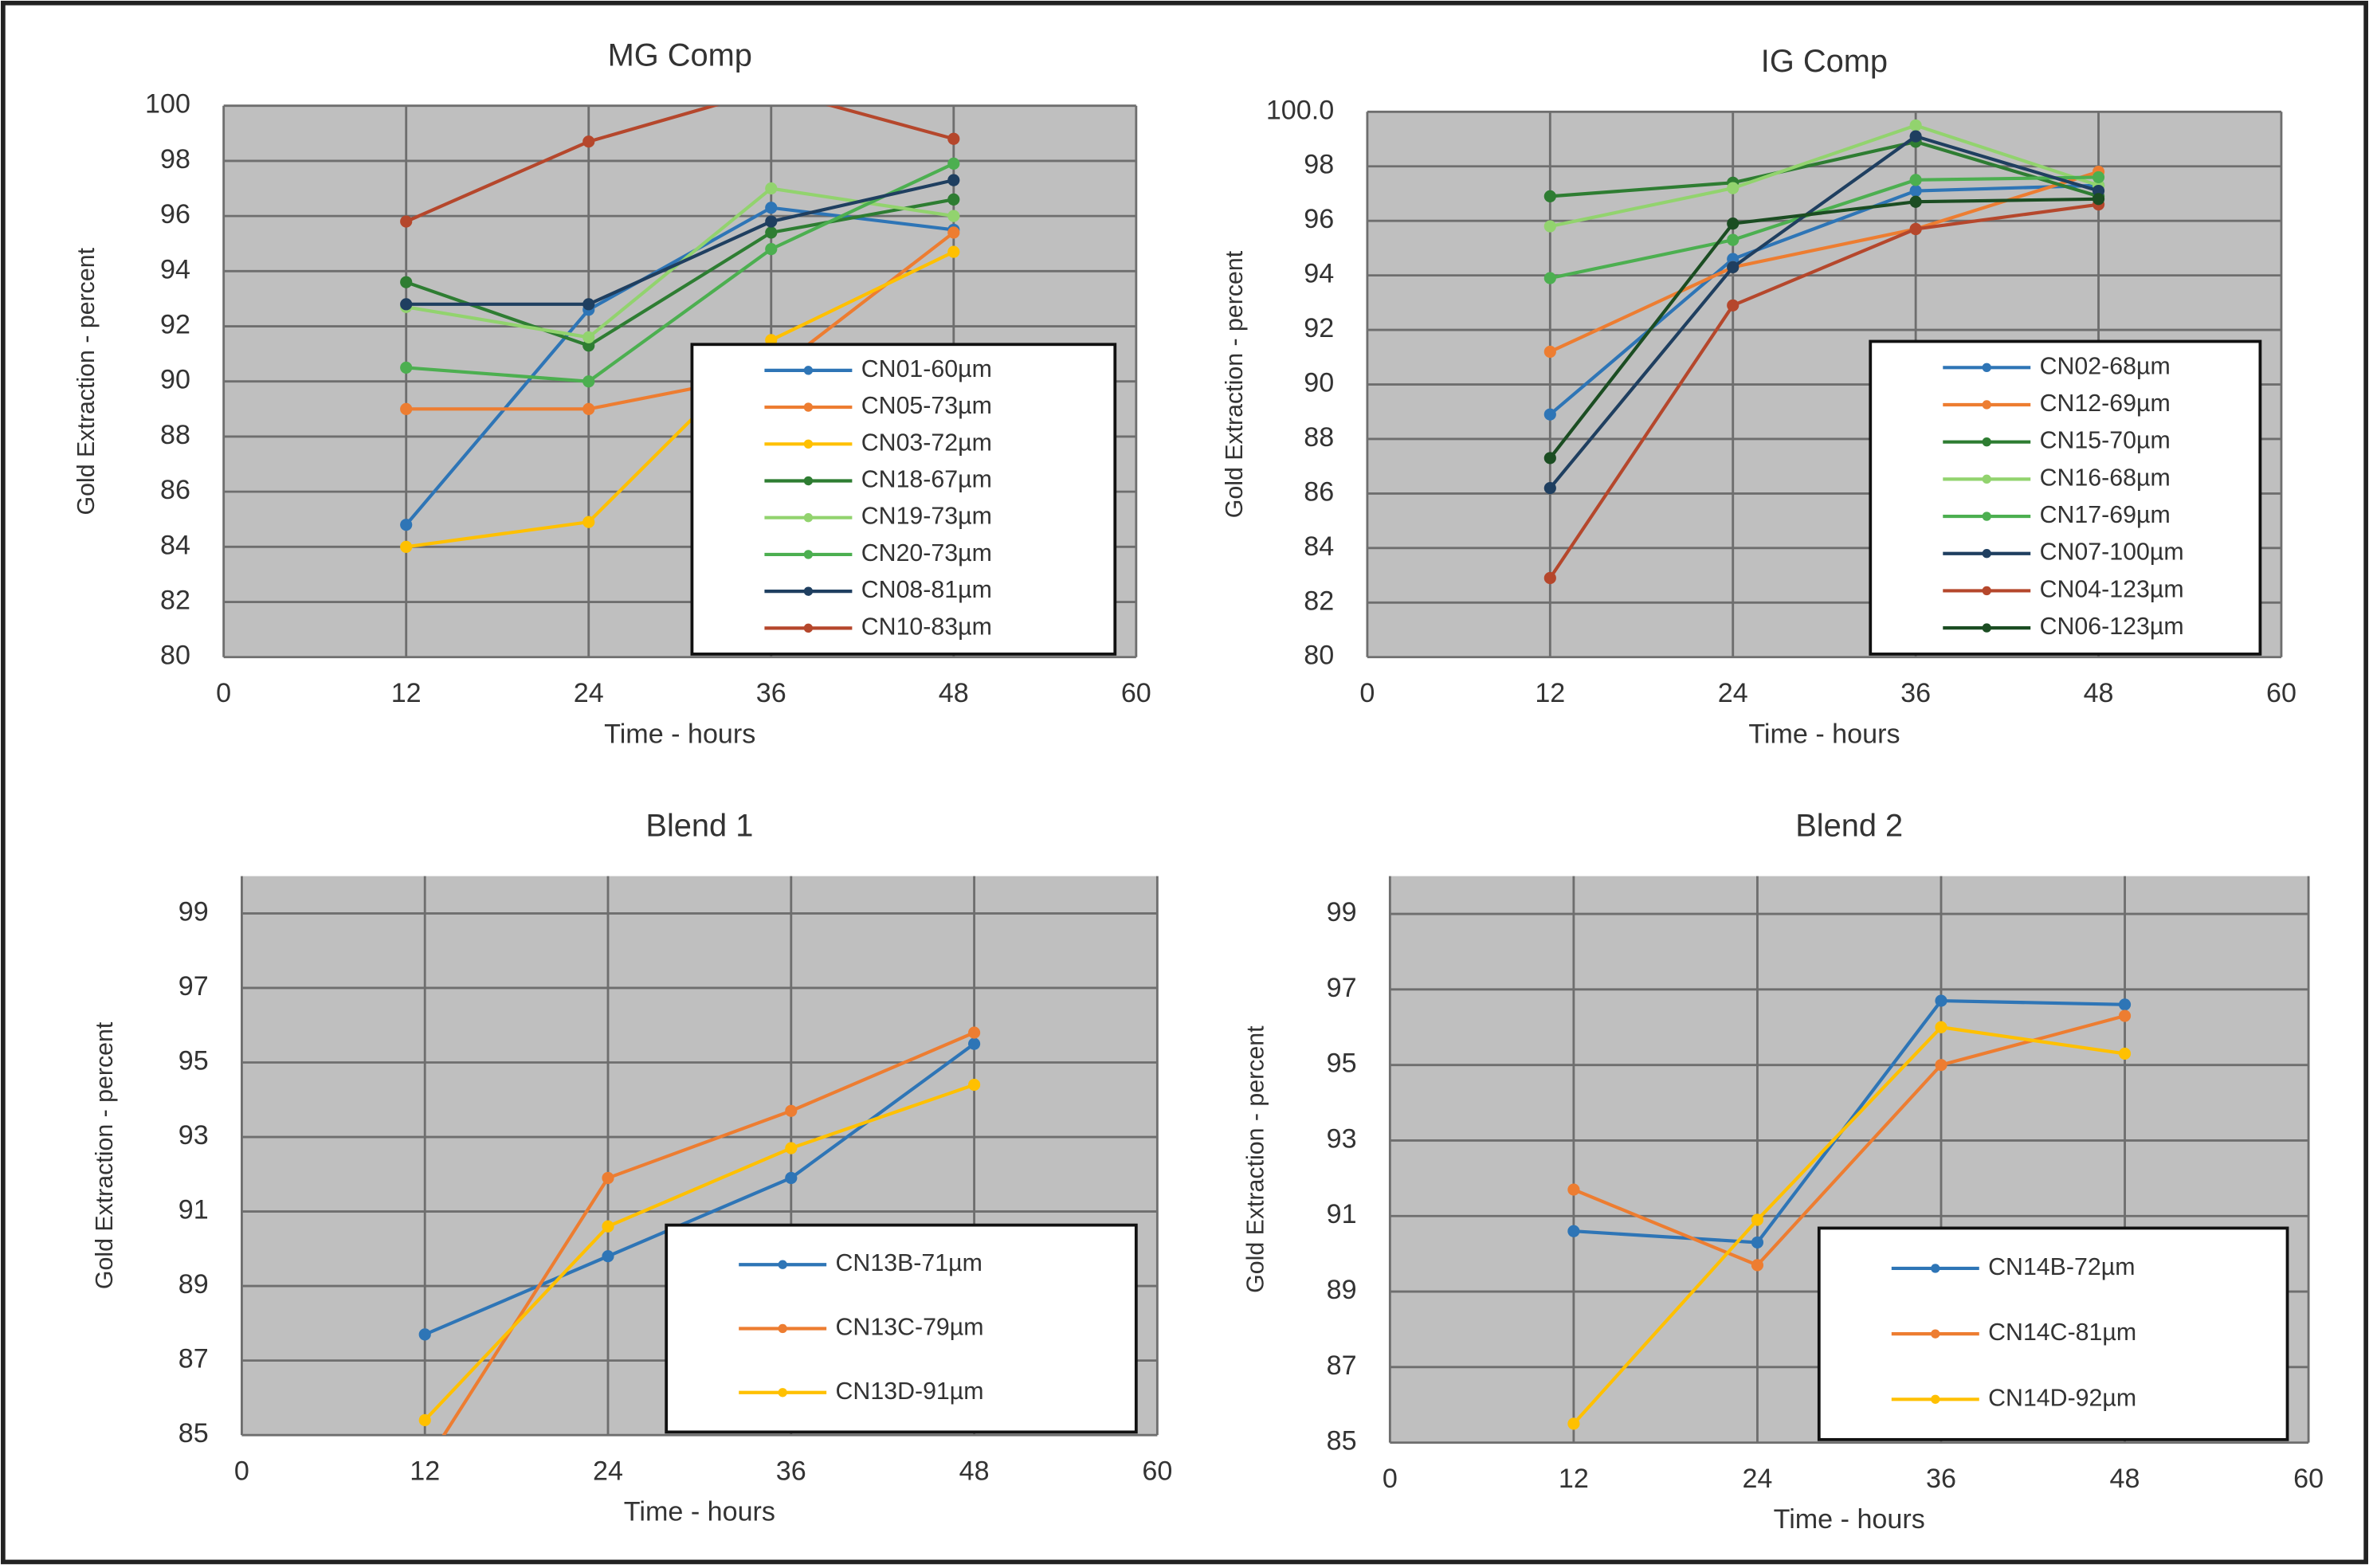 Image resolution: width=2369 pixels, height=1568 pixels. Describe the element at coordinates (193, 911) in the screenshot. I see `y-tick-label: 99` at that location.